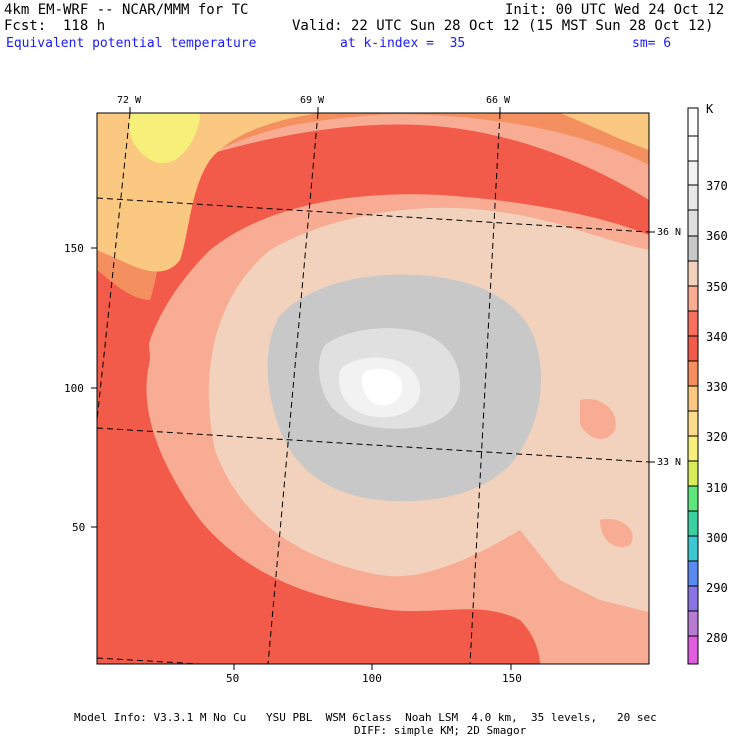 This screenshot has width=740, height=740. What do you see at coordinates (74, 388) in the screenshot?
I see `y-tick-100: 100` at bounding box center [74, 388].